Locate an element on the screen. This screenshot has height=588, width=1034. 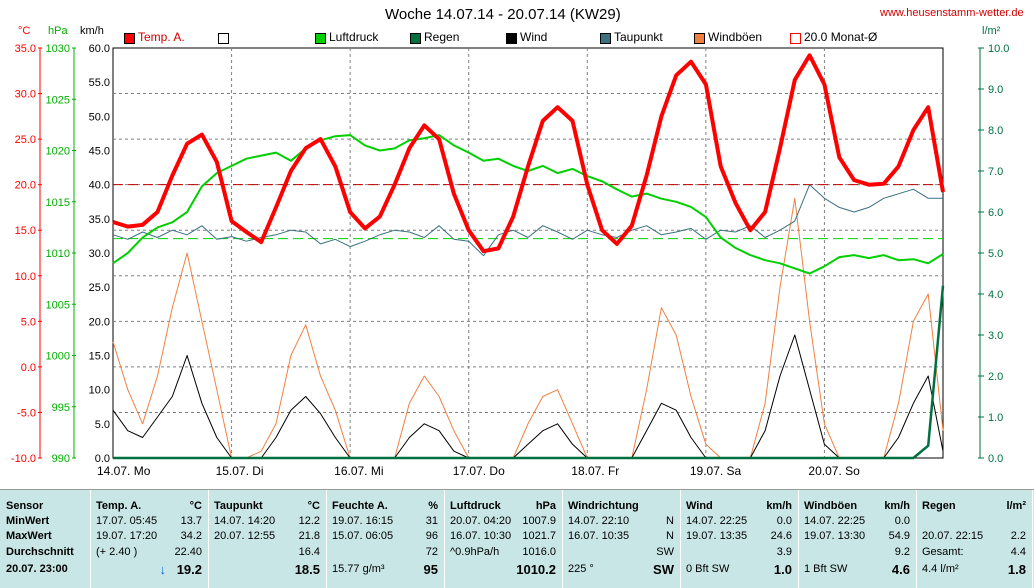
rain-tick-label: 3.0 is located at coordinates (995, 336).